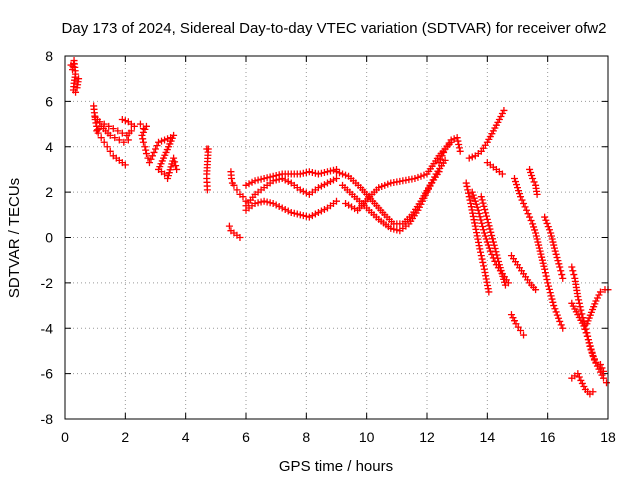 The image size is (640, 480). What do you see at coordinates (49, 56) in the screenshot?
I see `y-tick-label: 8` at bounding box center [49, 56].